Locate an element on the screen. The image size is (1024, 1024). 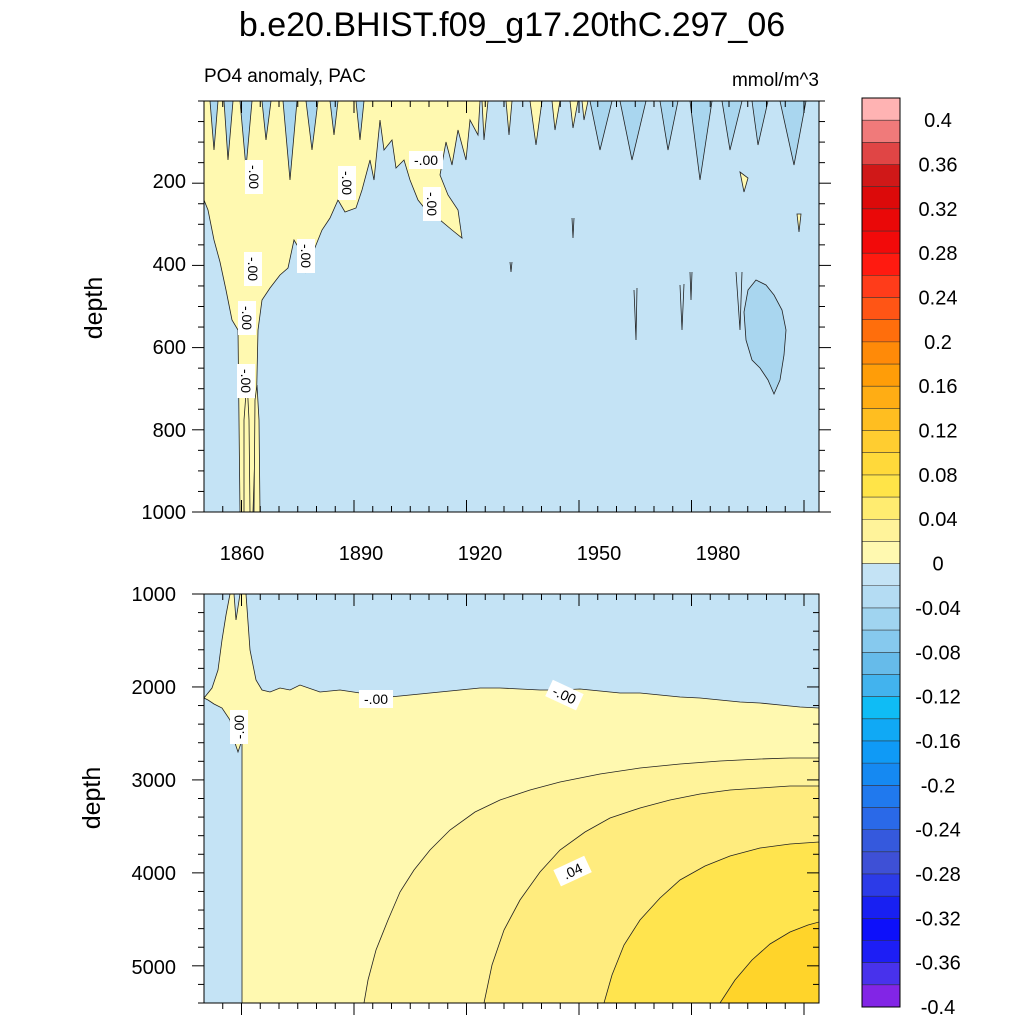
upper-xtick-label: 1890 is located at coordinates (361, 554).